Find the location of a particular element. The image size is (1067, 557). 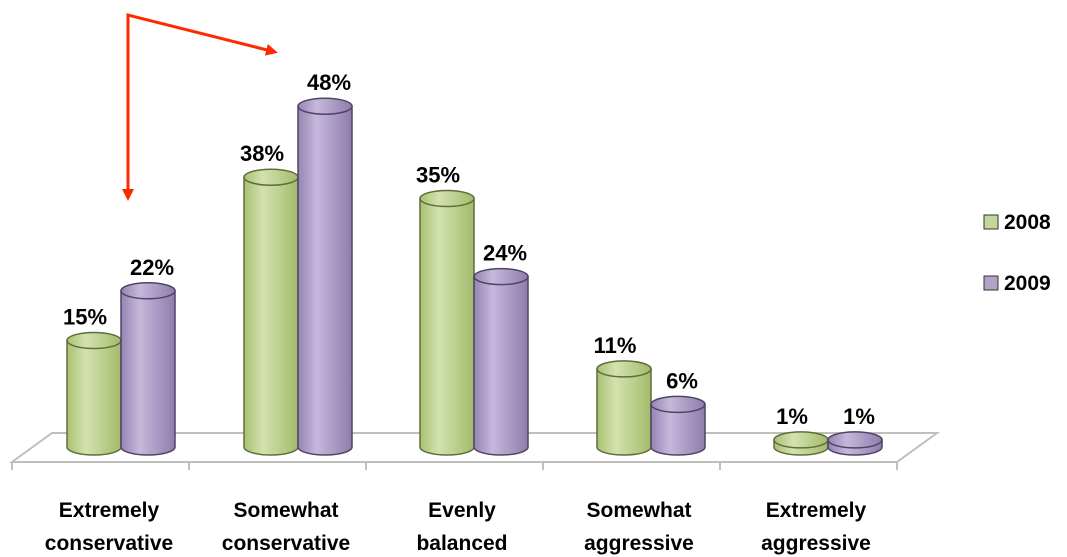

value-label-2008-1: 38% is located at coordinates (262, 153).